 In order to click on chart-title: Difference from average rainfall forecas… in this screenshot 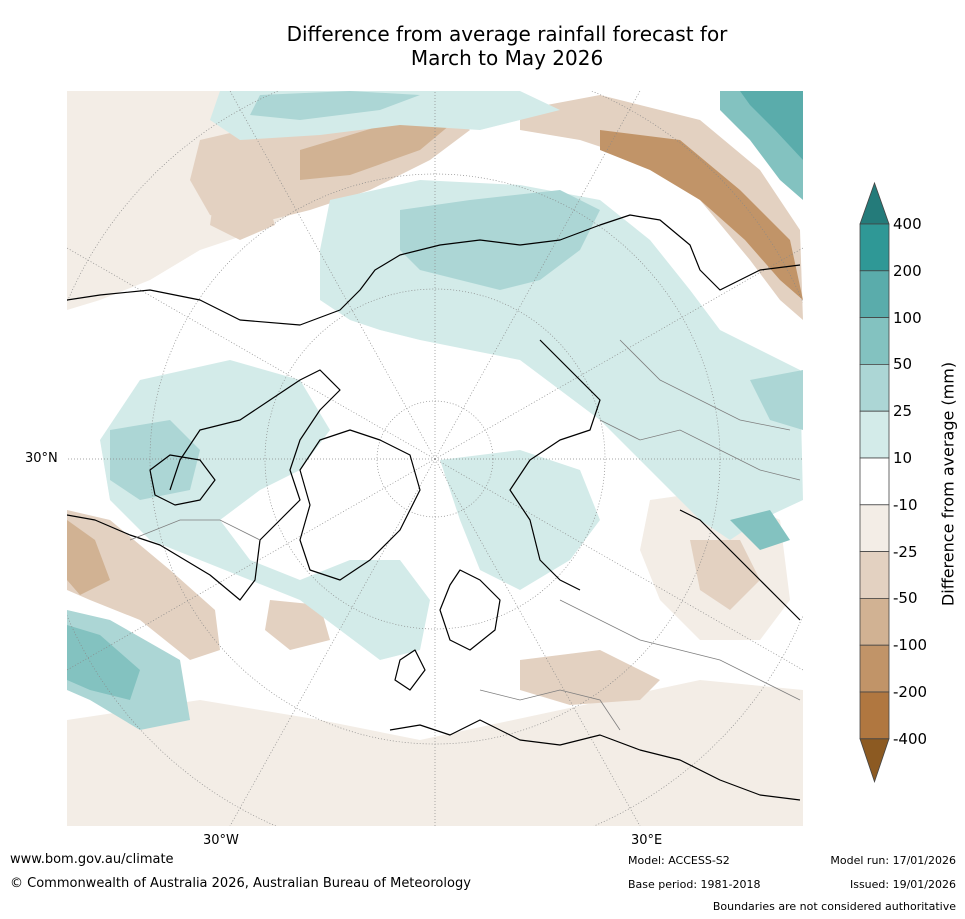, I will do `click(482, 46)`.